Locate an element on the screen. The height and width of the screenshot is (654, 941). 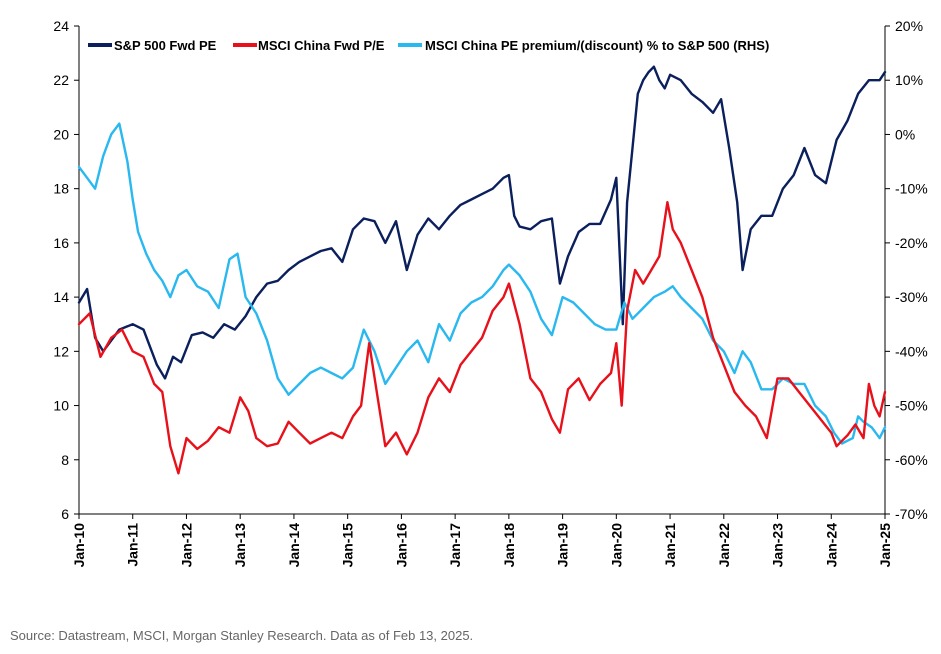
x-tick-label: Jan-12 is located at coordinates (186, 545).